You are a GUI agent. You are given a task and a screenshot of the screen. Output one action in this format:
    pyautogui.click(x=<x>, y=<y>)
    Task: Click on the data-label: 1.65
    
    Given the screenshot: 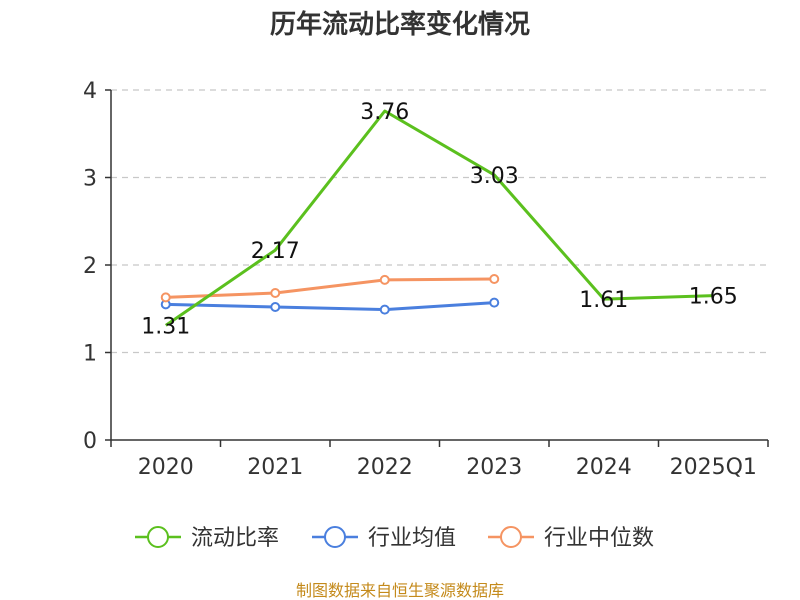 What is the action you would take?
    pyautogui.click(x=713, y=297)
    